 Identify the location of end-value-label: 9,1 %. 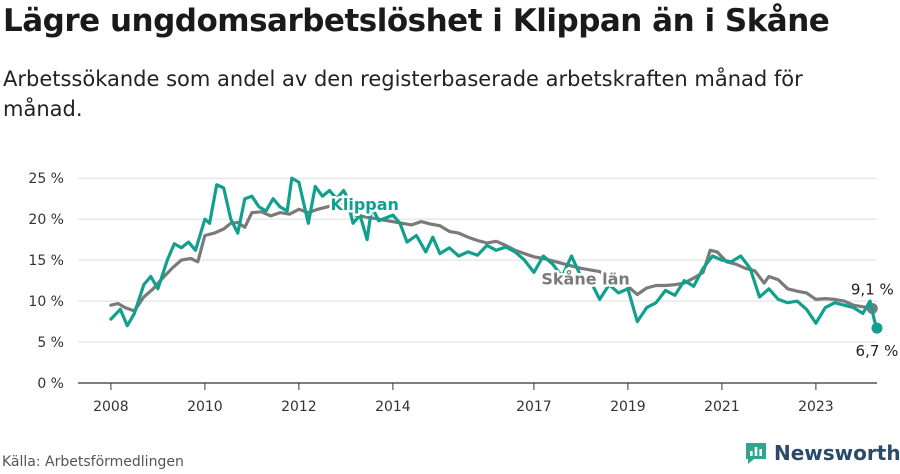
(872, 289).